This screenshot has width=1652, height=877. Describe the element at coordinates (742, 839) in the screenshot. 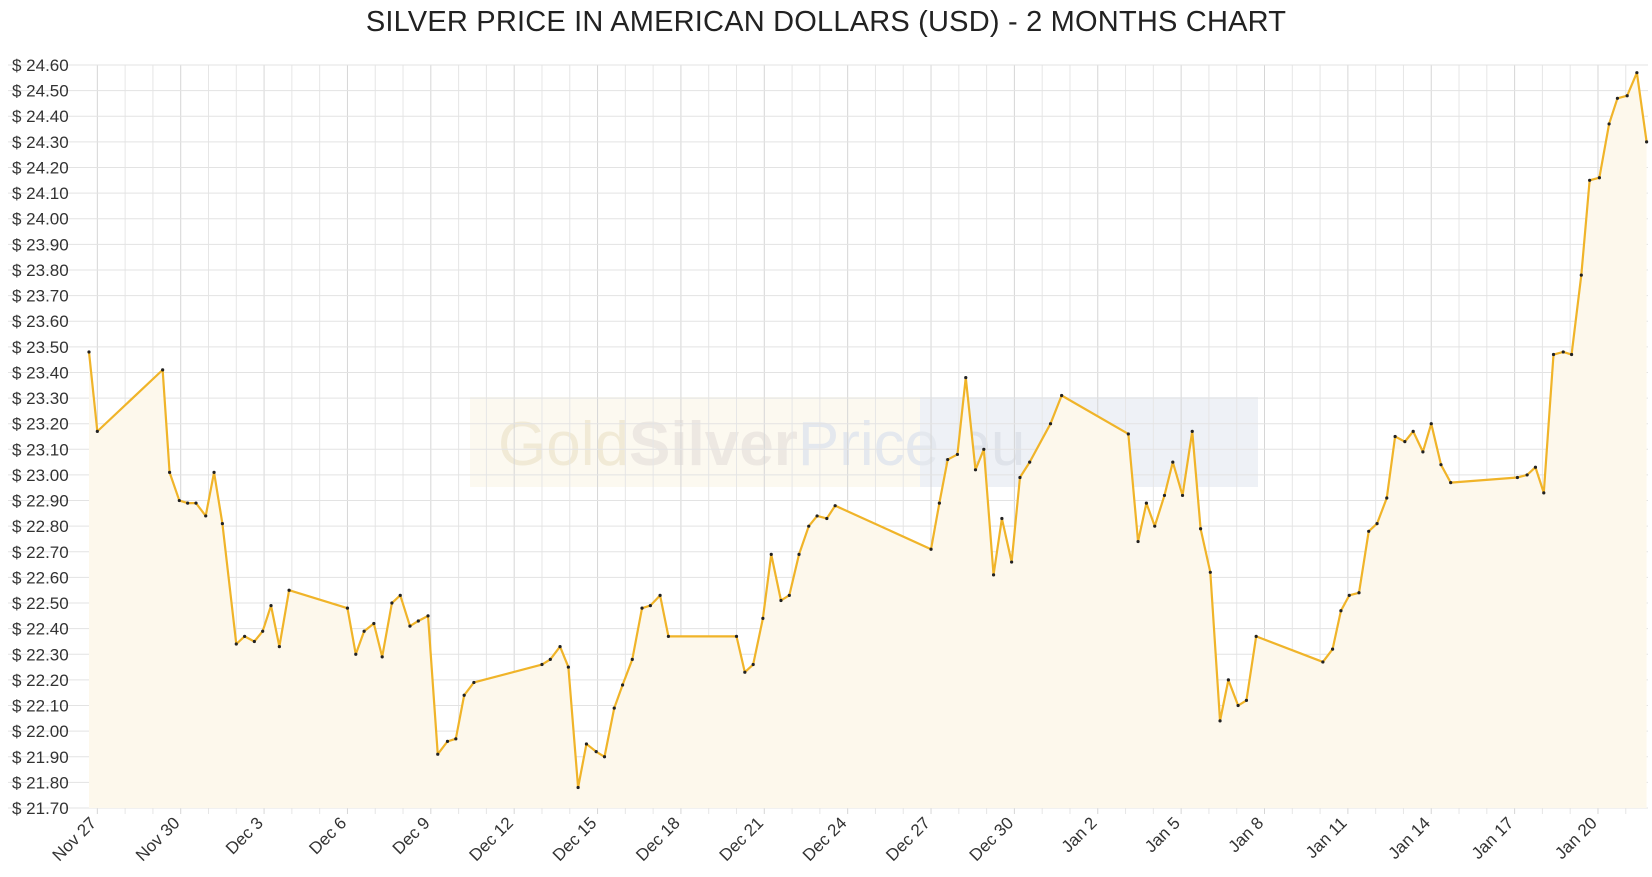

I see `x-tick-label: Dec 21` at that location.